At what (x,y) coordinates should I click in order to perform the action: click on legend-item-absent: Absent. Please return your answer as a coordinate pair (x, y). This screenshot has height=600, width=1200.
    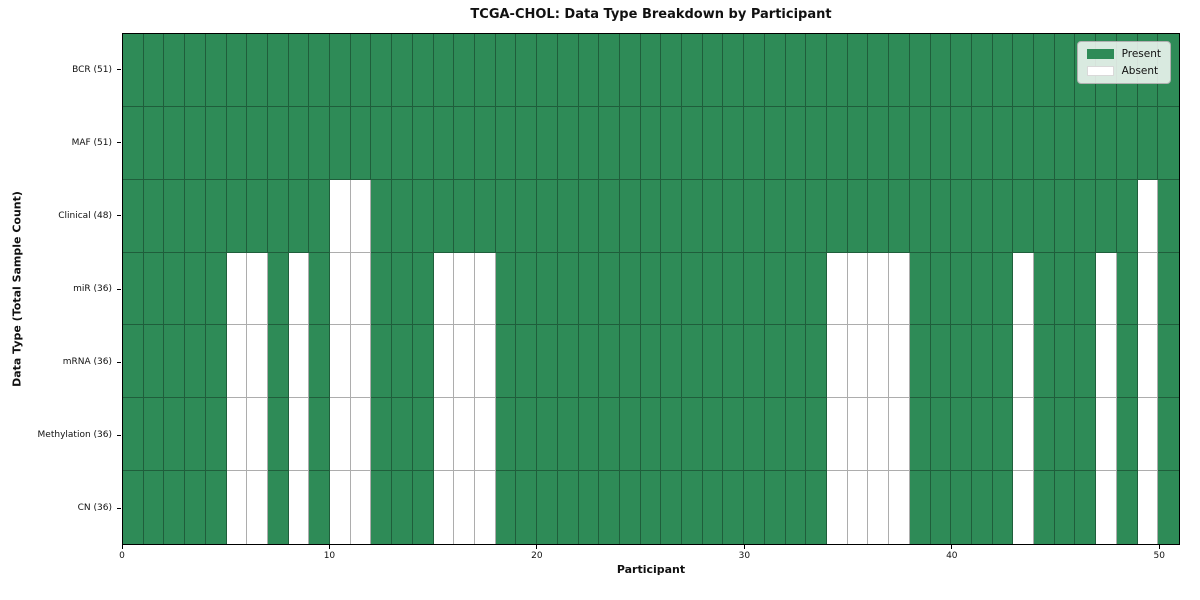
    Looking at the image, I should click on (1123, 71).